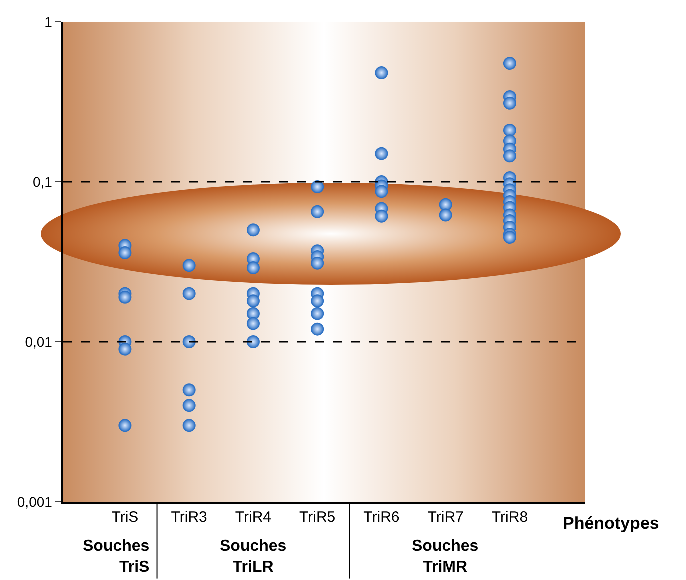 This screenshot has width=686, height=580. I want to click on text: Souches TriLR, so click(253, 557).